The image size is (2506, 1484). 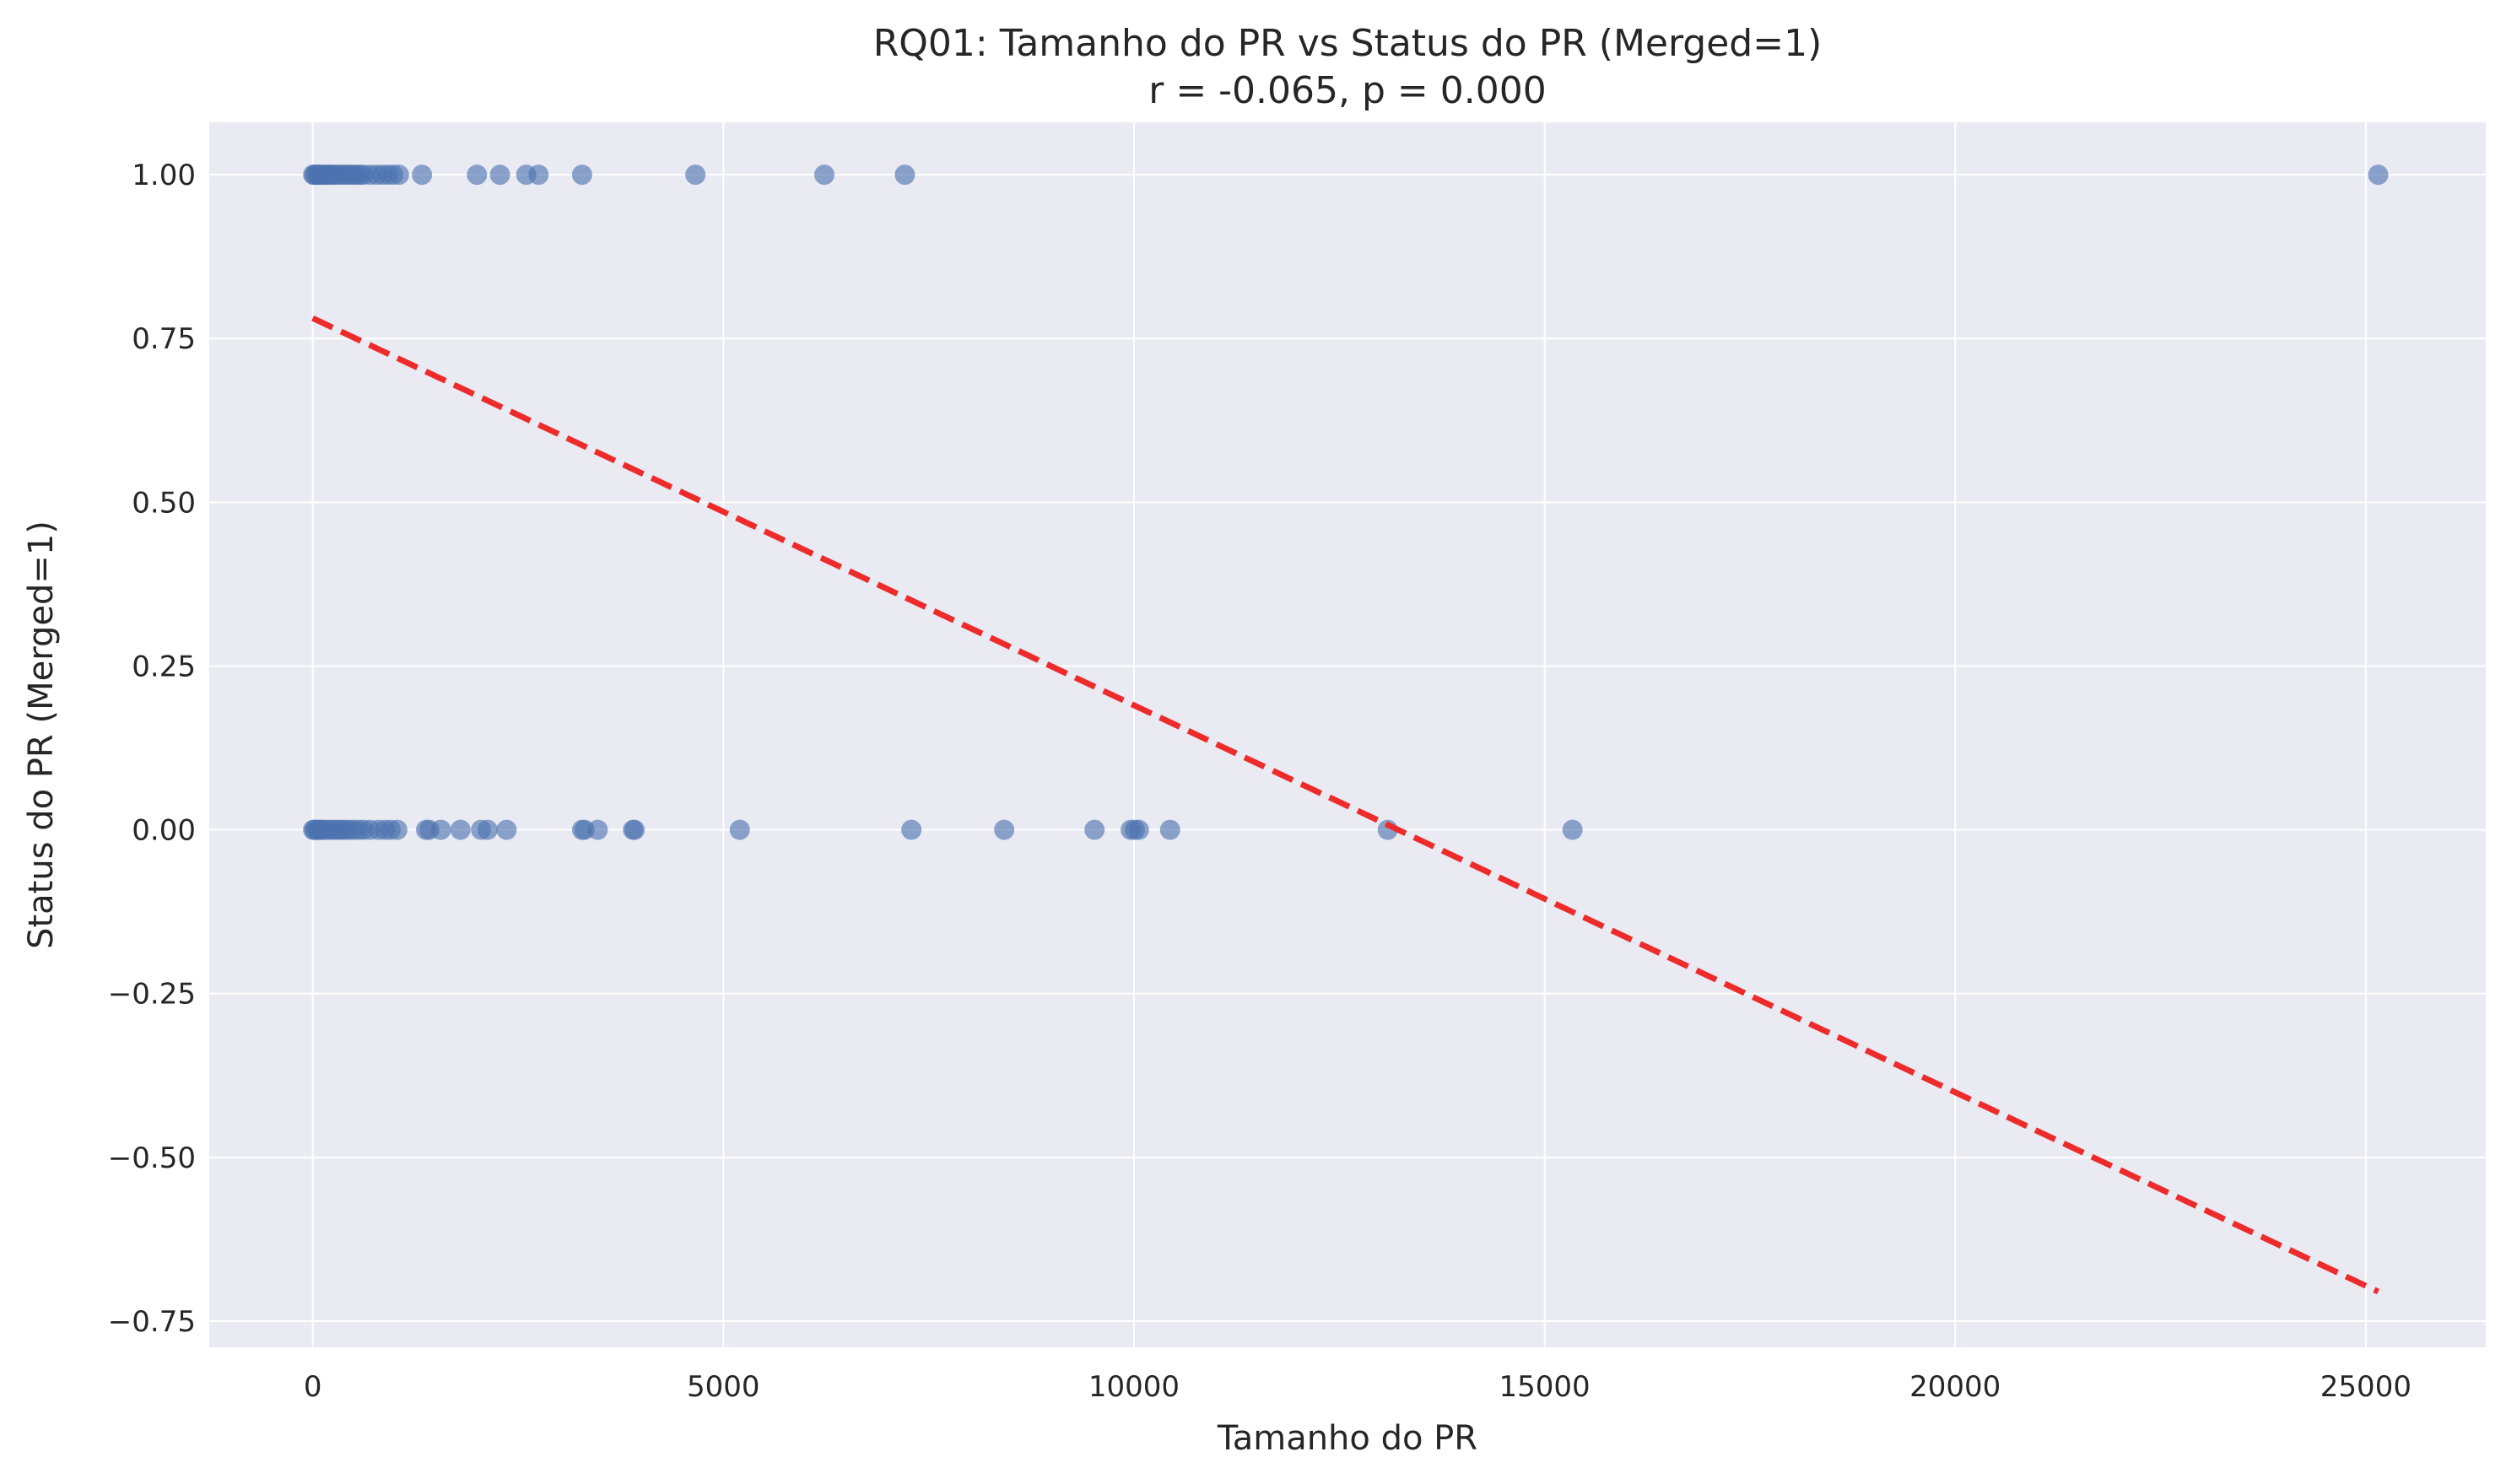 What do you see at coordinates (152, 1322) in the screenshot?
I see `y-tick-label: −0.75` at bounding box center [152, 1322].